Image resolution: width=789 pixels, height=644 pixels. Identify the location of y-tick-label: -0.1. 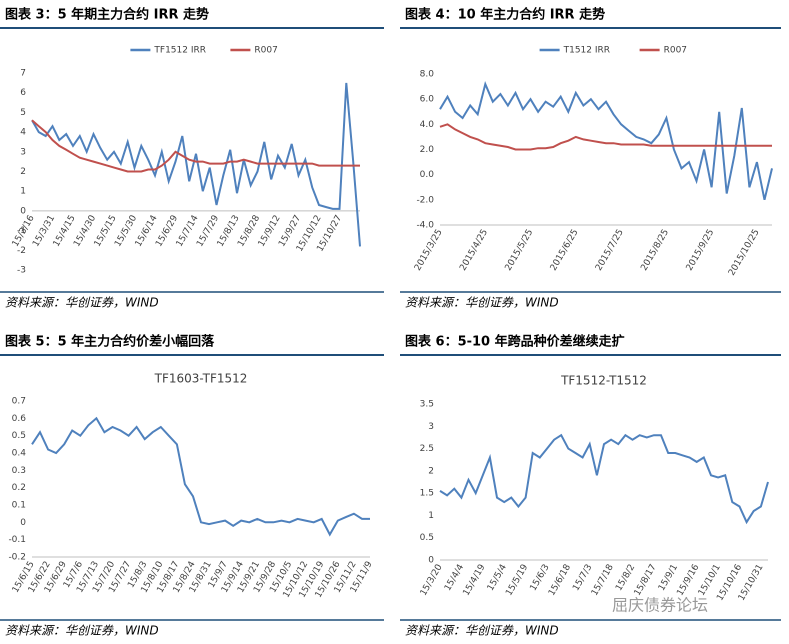
(17, 540).